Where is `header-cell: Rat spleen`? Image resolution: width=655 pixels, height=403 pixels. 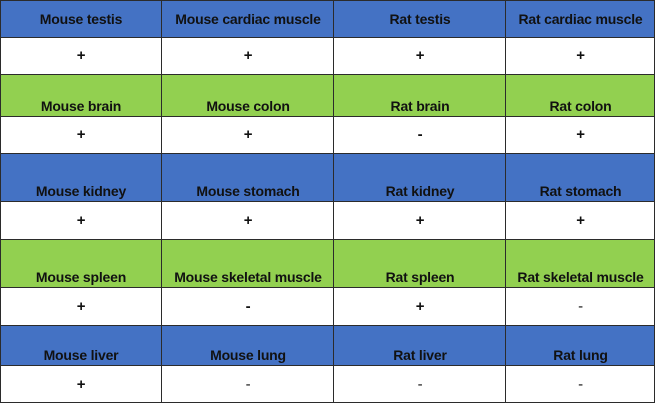 header-cell: Rat spleen is located at coordinates (420, 263).